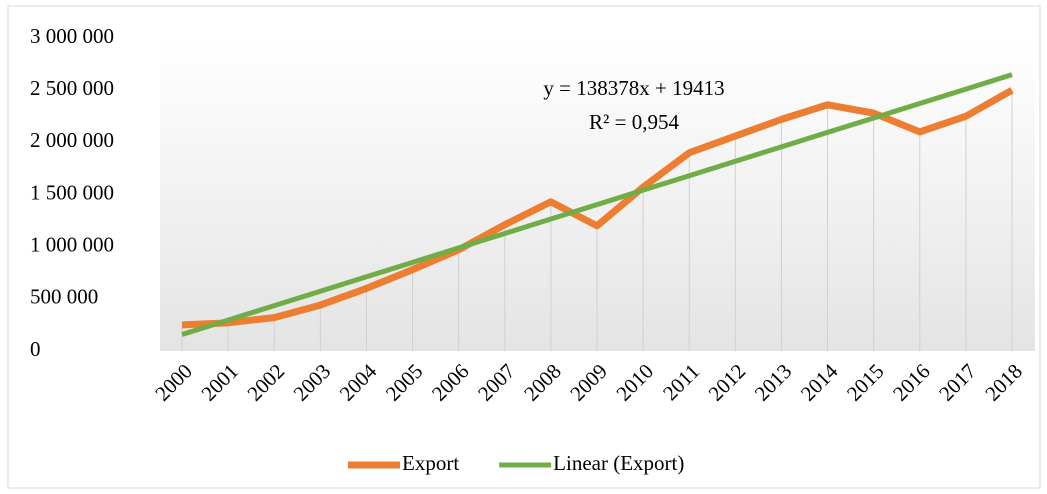  What do you see at coordinates (72, 244) in the screenshot?
I see `y-tick-label: 1 000 000` at bounding box center [72, 244].